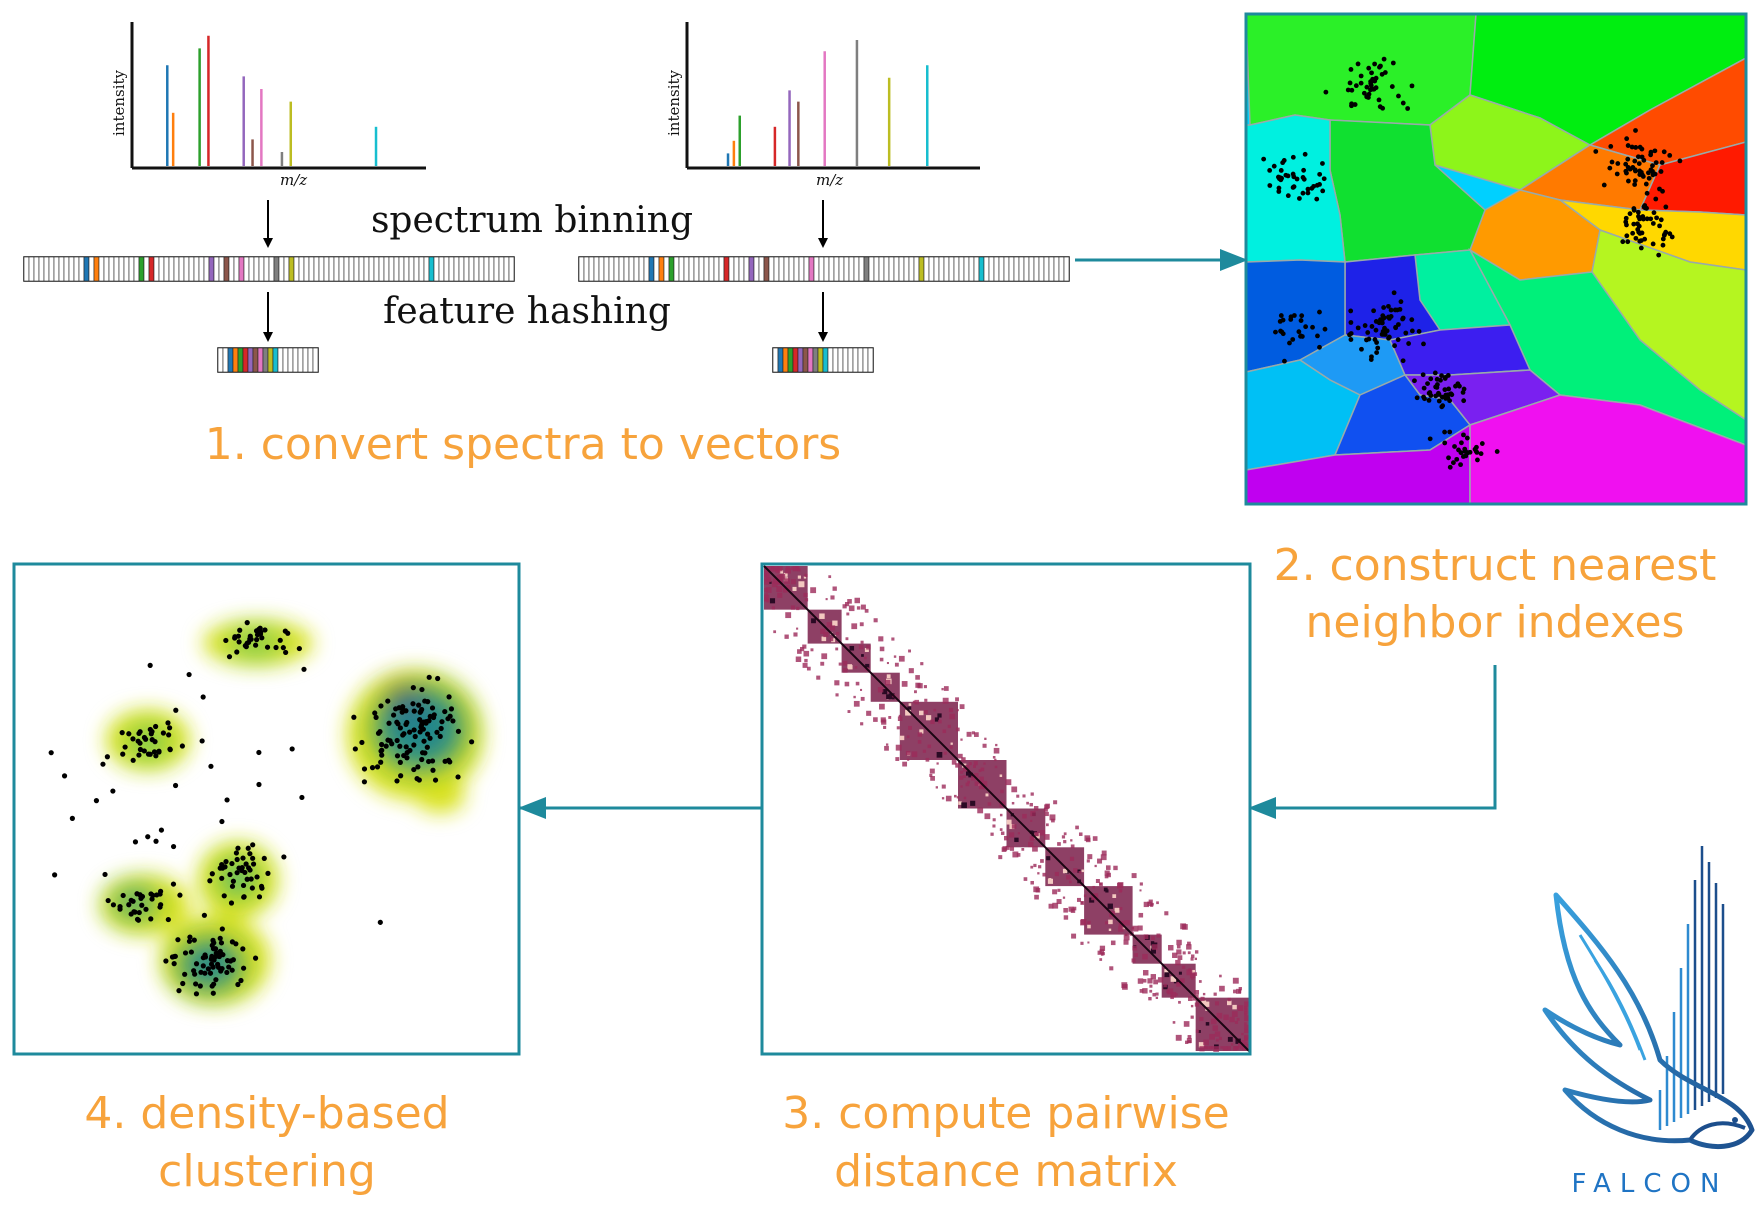  Describe the element at coordinates (827, 103) in the screenshot. I see `spectrum-b-peaks` at that location.